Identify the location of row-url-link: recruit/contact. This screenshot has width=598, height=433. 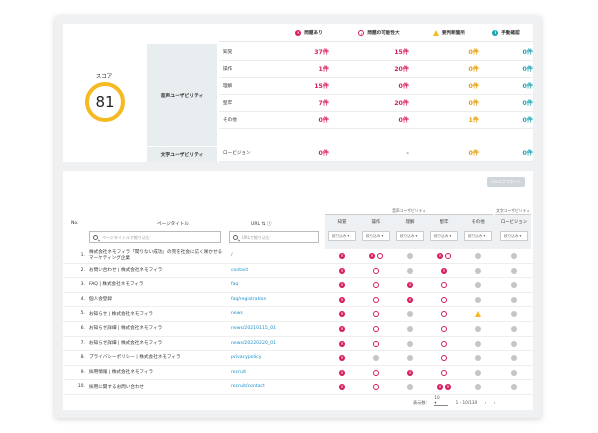
(248, 387).